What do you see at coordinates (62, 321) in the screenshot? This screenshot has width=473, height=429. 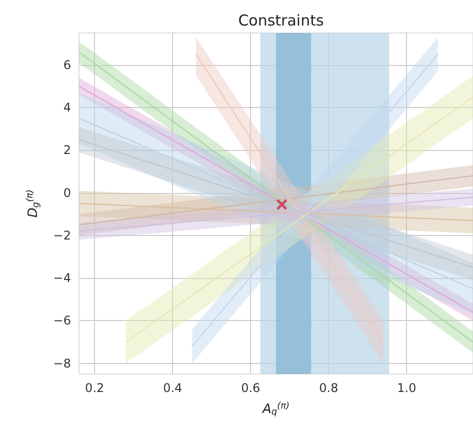 I see `y-tick-label: −6` at bounding box center [62, 321].